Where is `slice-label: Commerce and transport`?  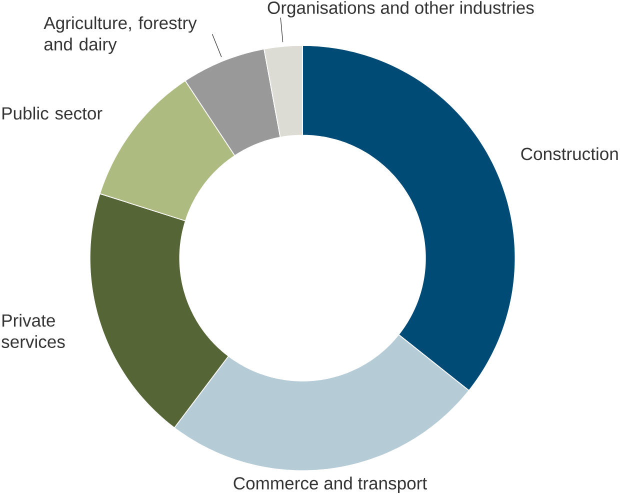 slice-label: Commerce and transport is located at coordinates (330, 484).